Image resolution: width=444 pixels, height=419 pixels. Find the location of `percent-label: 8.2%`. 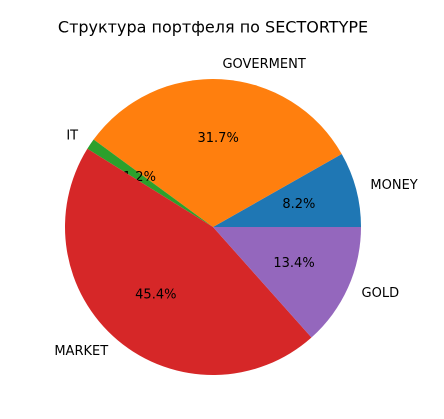

percent-label: 8.2% is located at coordinates (298, 204).